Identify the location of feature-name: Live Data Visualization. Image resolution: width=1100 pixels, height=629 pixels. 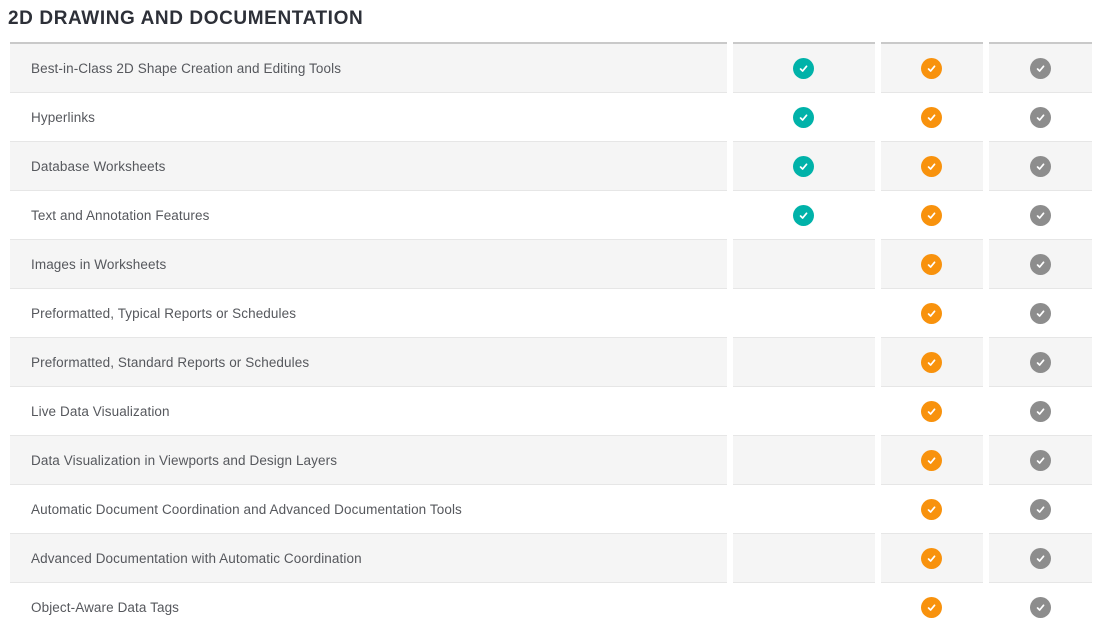
(368, 411).